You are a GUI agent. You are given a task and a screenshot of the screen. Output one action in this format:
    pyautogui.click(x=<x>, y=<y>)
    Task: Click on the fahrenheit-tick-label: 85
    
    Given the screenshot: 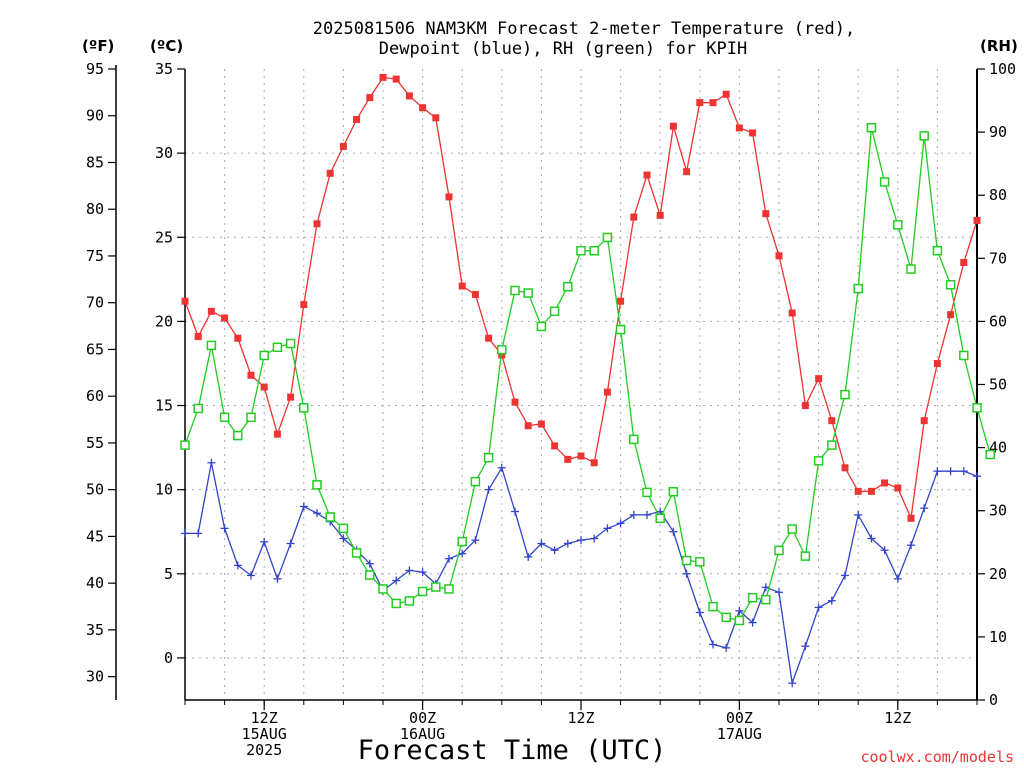 What is the action you would take?
    pyautogui.click(x=95, y=162)
    